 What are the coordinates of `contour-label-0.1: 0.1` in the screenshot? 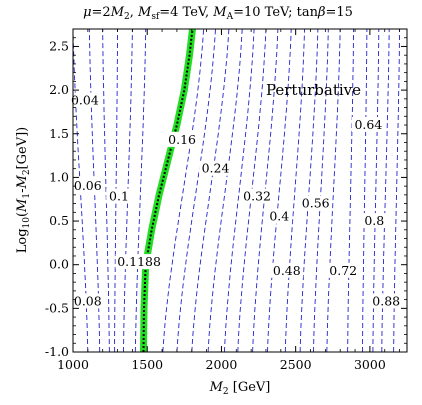 It's located at (119, 196).